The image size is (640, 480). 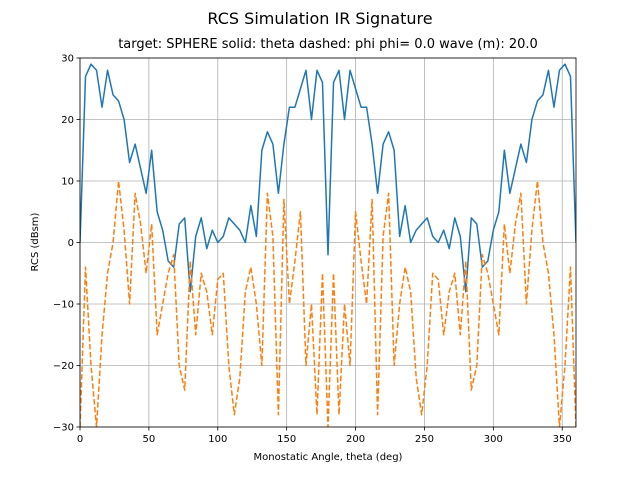 What do you see at coordinates (35, 241) in the screenshot?
I see `y-axis-label: RCS (dBsm)` at bounding box center [35, 241].